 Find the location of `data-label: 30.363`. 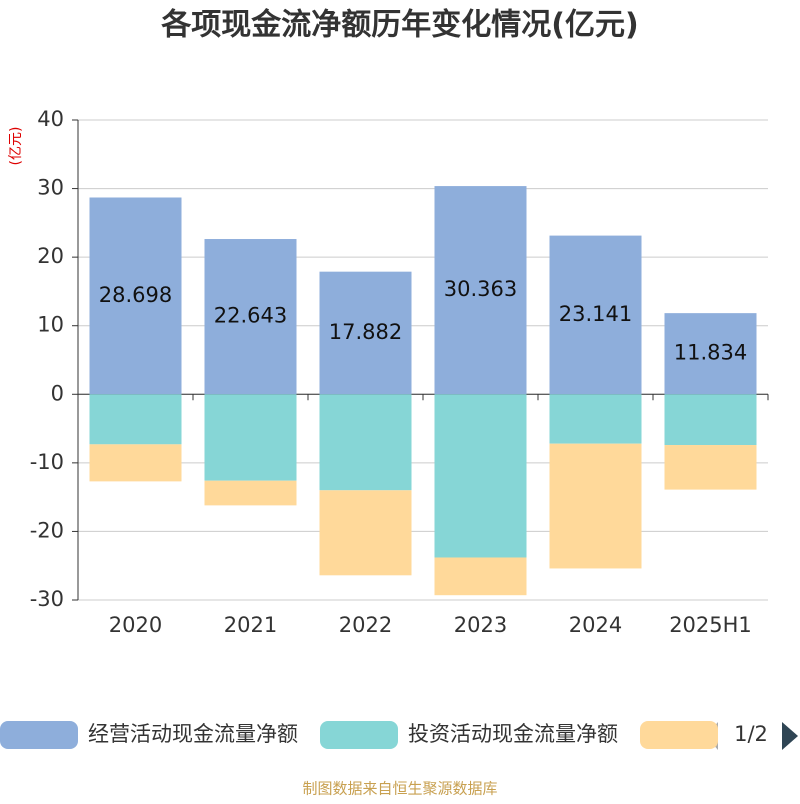

data-label: 30.363 is located at coordinates (480, 289).